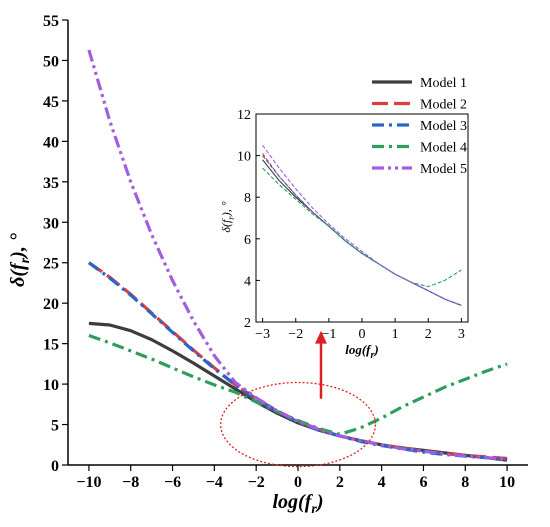 The height and width of the screenshot is (527, 550). What do you see at coordinates (298, 482) in the screenshot?
I see `main-x-tick-label: 0` at bounding box center [298, 482].